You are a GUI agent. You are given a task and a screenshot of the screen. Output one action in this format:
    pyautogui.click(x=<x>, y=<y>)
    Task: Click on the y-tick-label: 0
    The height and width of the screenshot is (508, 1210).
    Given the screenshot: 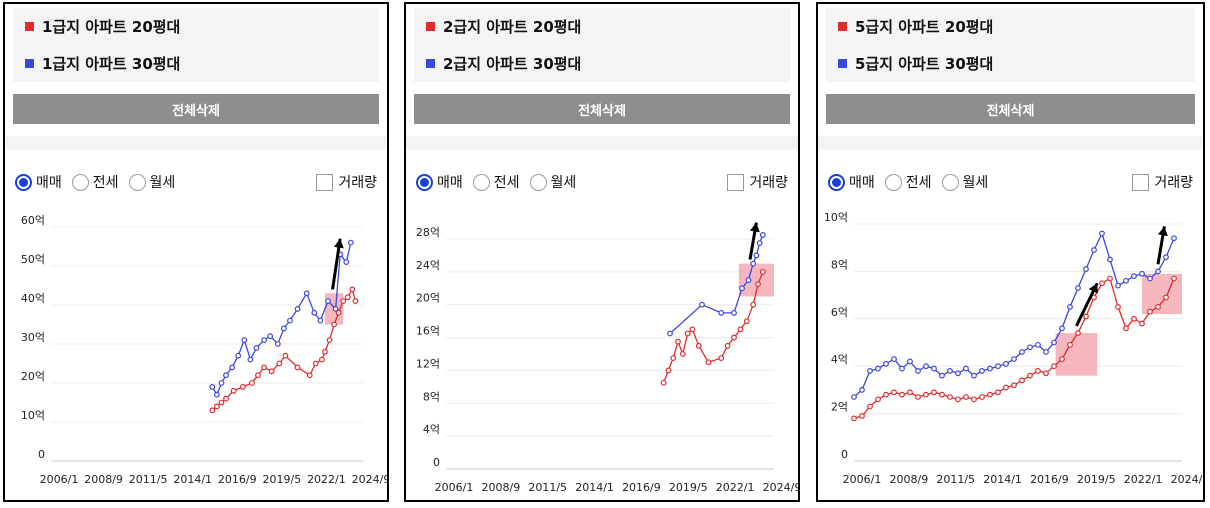 What is the action you would take?
    pyautogui.click(x=41, y=454)
    